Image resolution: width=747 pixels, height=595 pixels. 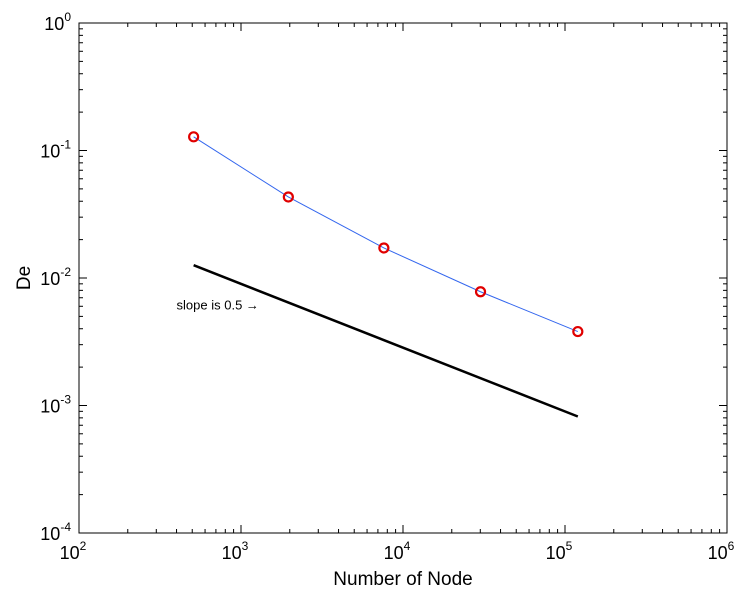 What do you see at coordinates (24, 278) in the screenshot?
I see `y-axis-title: De` at bounding box center [24, 278].